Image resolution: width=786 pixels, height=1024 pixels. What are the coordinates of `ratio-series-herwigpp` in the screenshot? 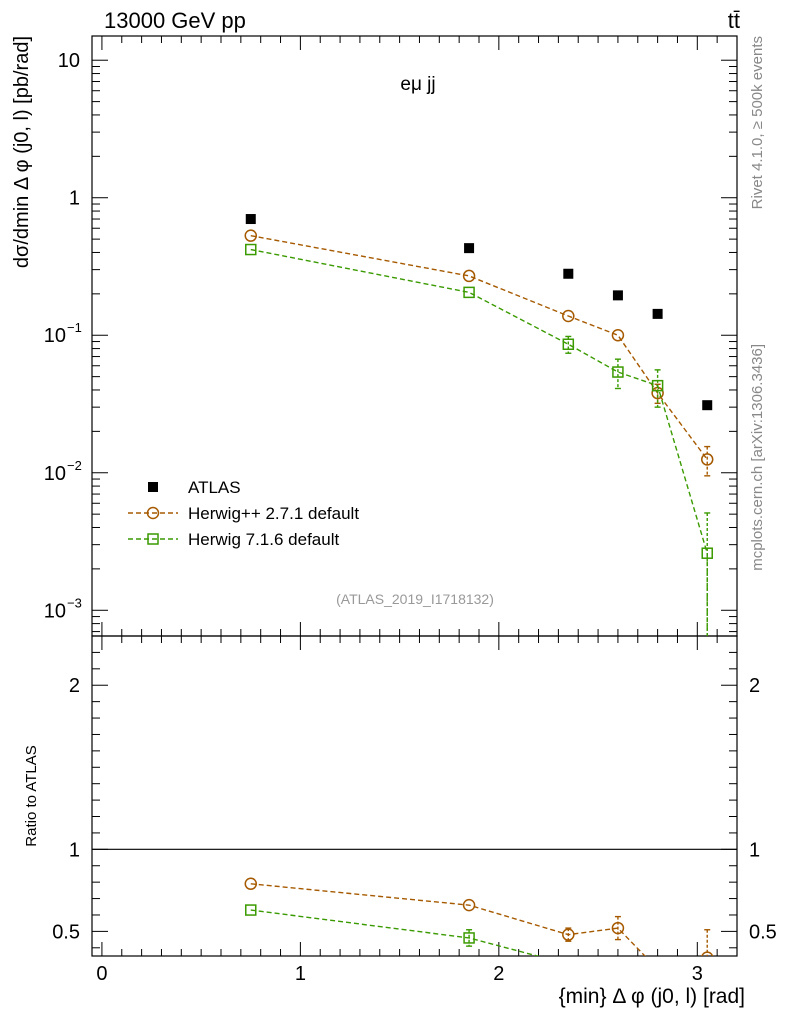 It's located at (479, 926).